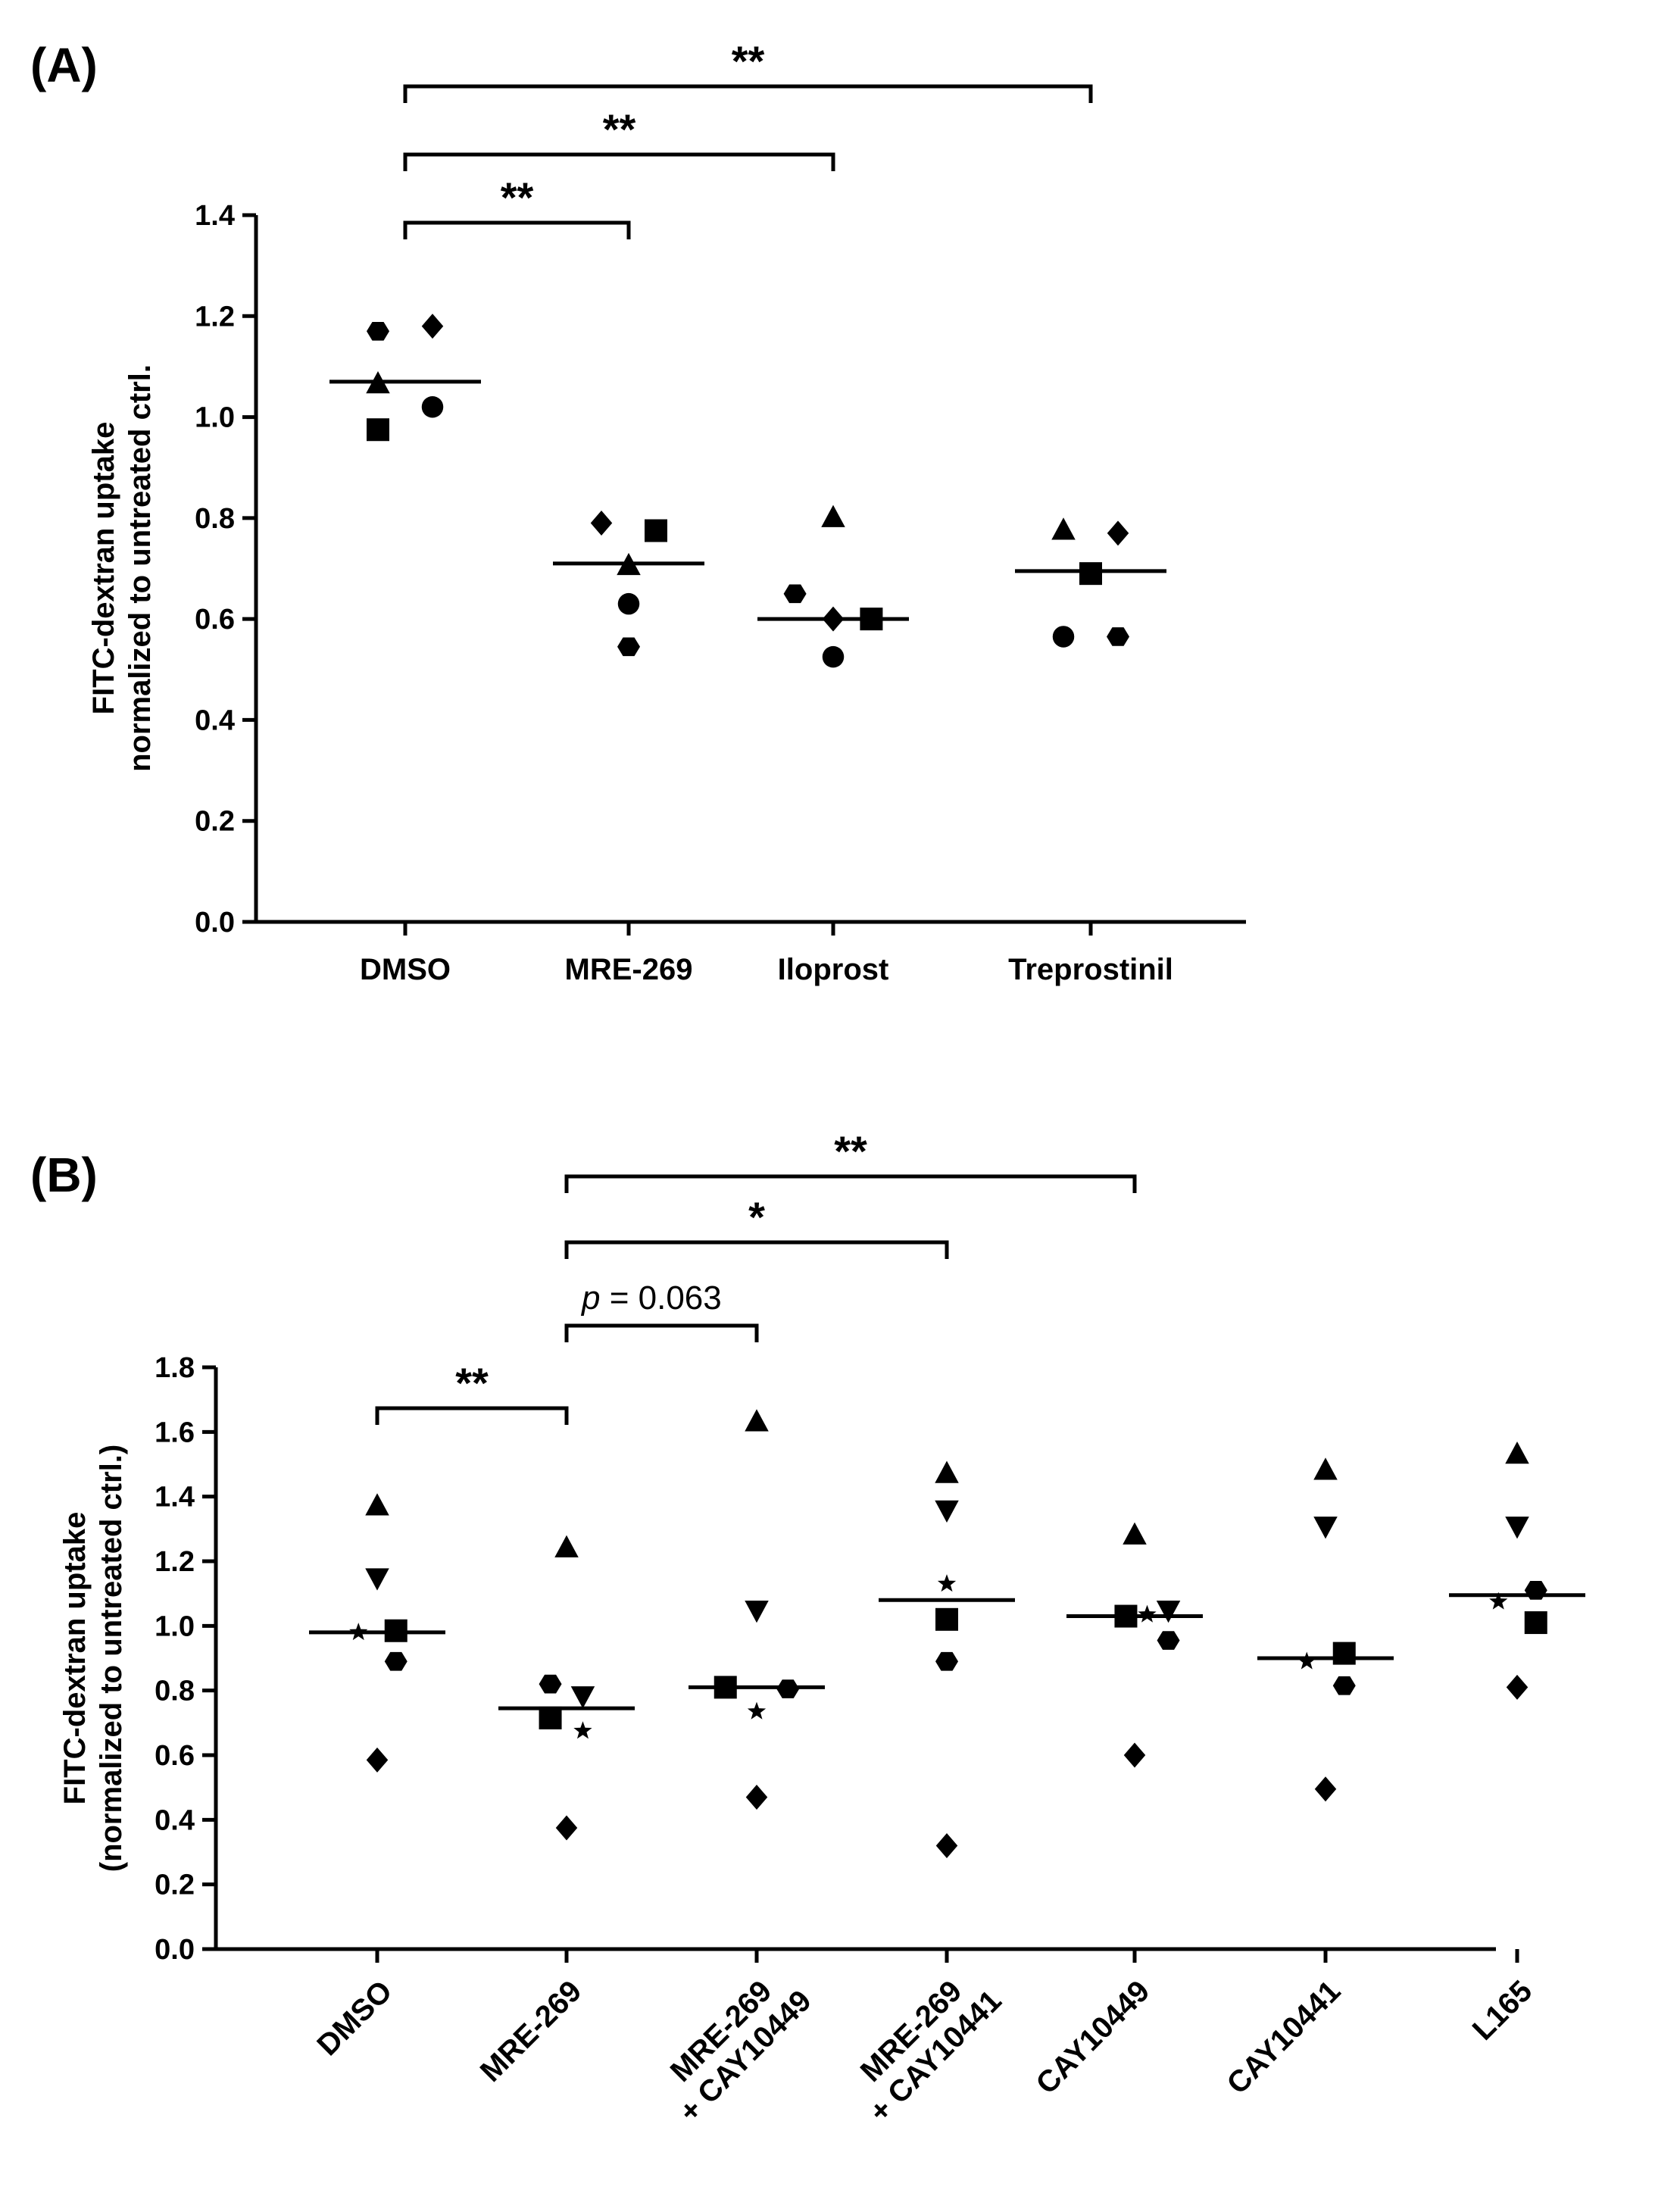  What do you see at coordinates (111, 1659) in the screenshot?
I see `y-axis-label-line: (normalized to untreated ctrl.)` at bounding box center [111, 1659].